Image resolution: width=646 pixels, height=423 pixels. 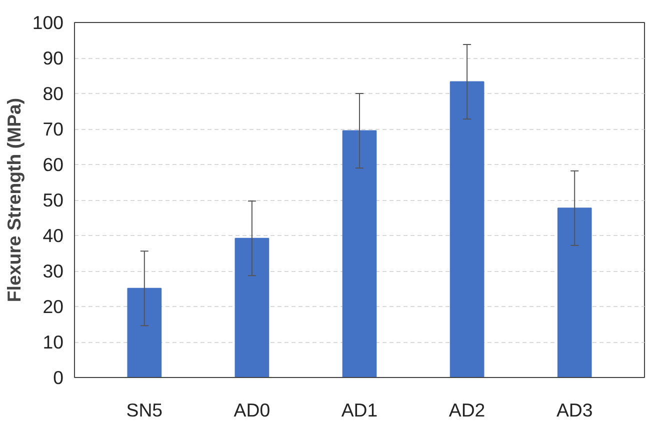 What do you see at coordinates (53, 93) in the screenshot?
I see `y-tick-label: 80` at bounding box center [53, 93].